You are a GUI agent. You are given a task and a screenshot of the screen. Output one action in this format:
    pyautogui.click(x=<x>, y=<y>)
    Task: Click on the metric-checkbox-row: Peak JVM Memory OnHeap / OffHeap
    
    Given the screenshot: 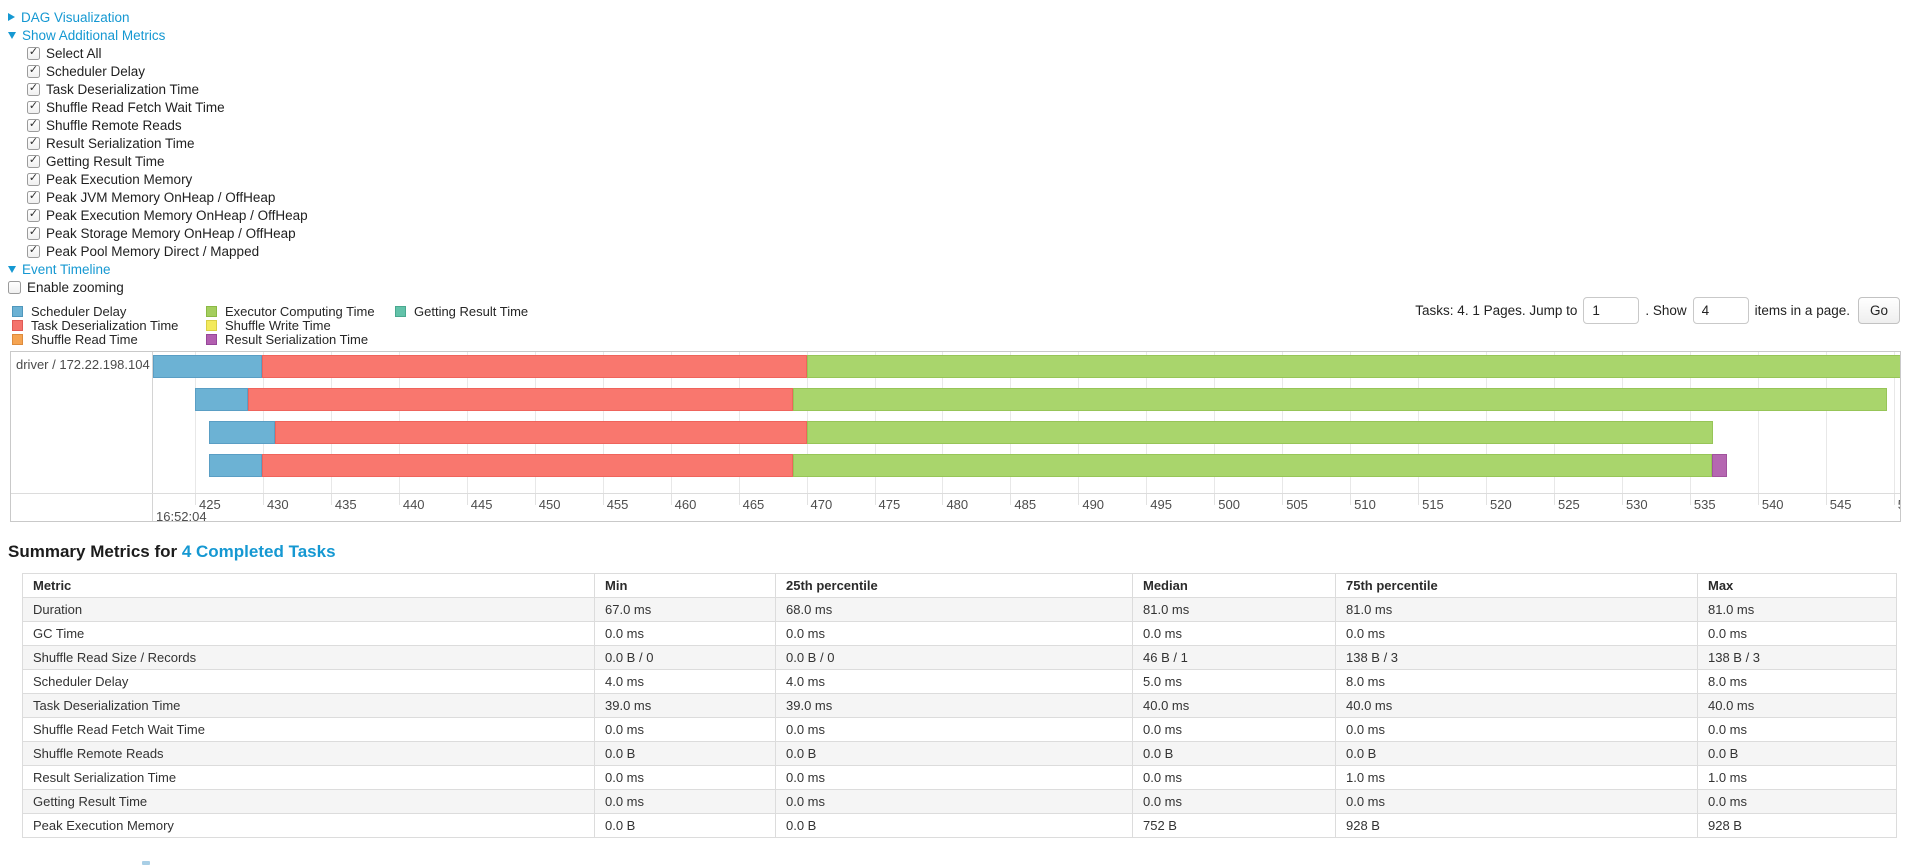 What is the action you would take?
    pyautogui.click(x=158, y=197)
    